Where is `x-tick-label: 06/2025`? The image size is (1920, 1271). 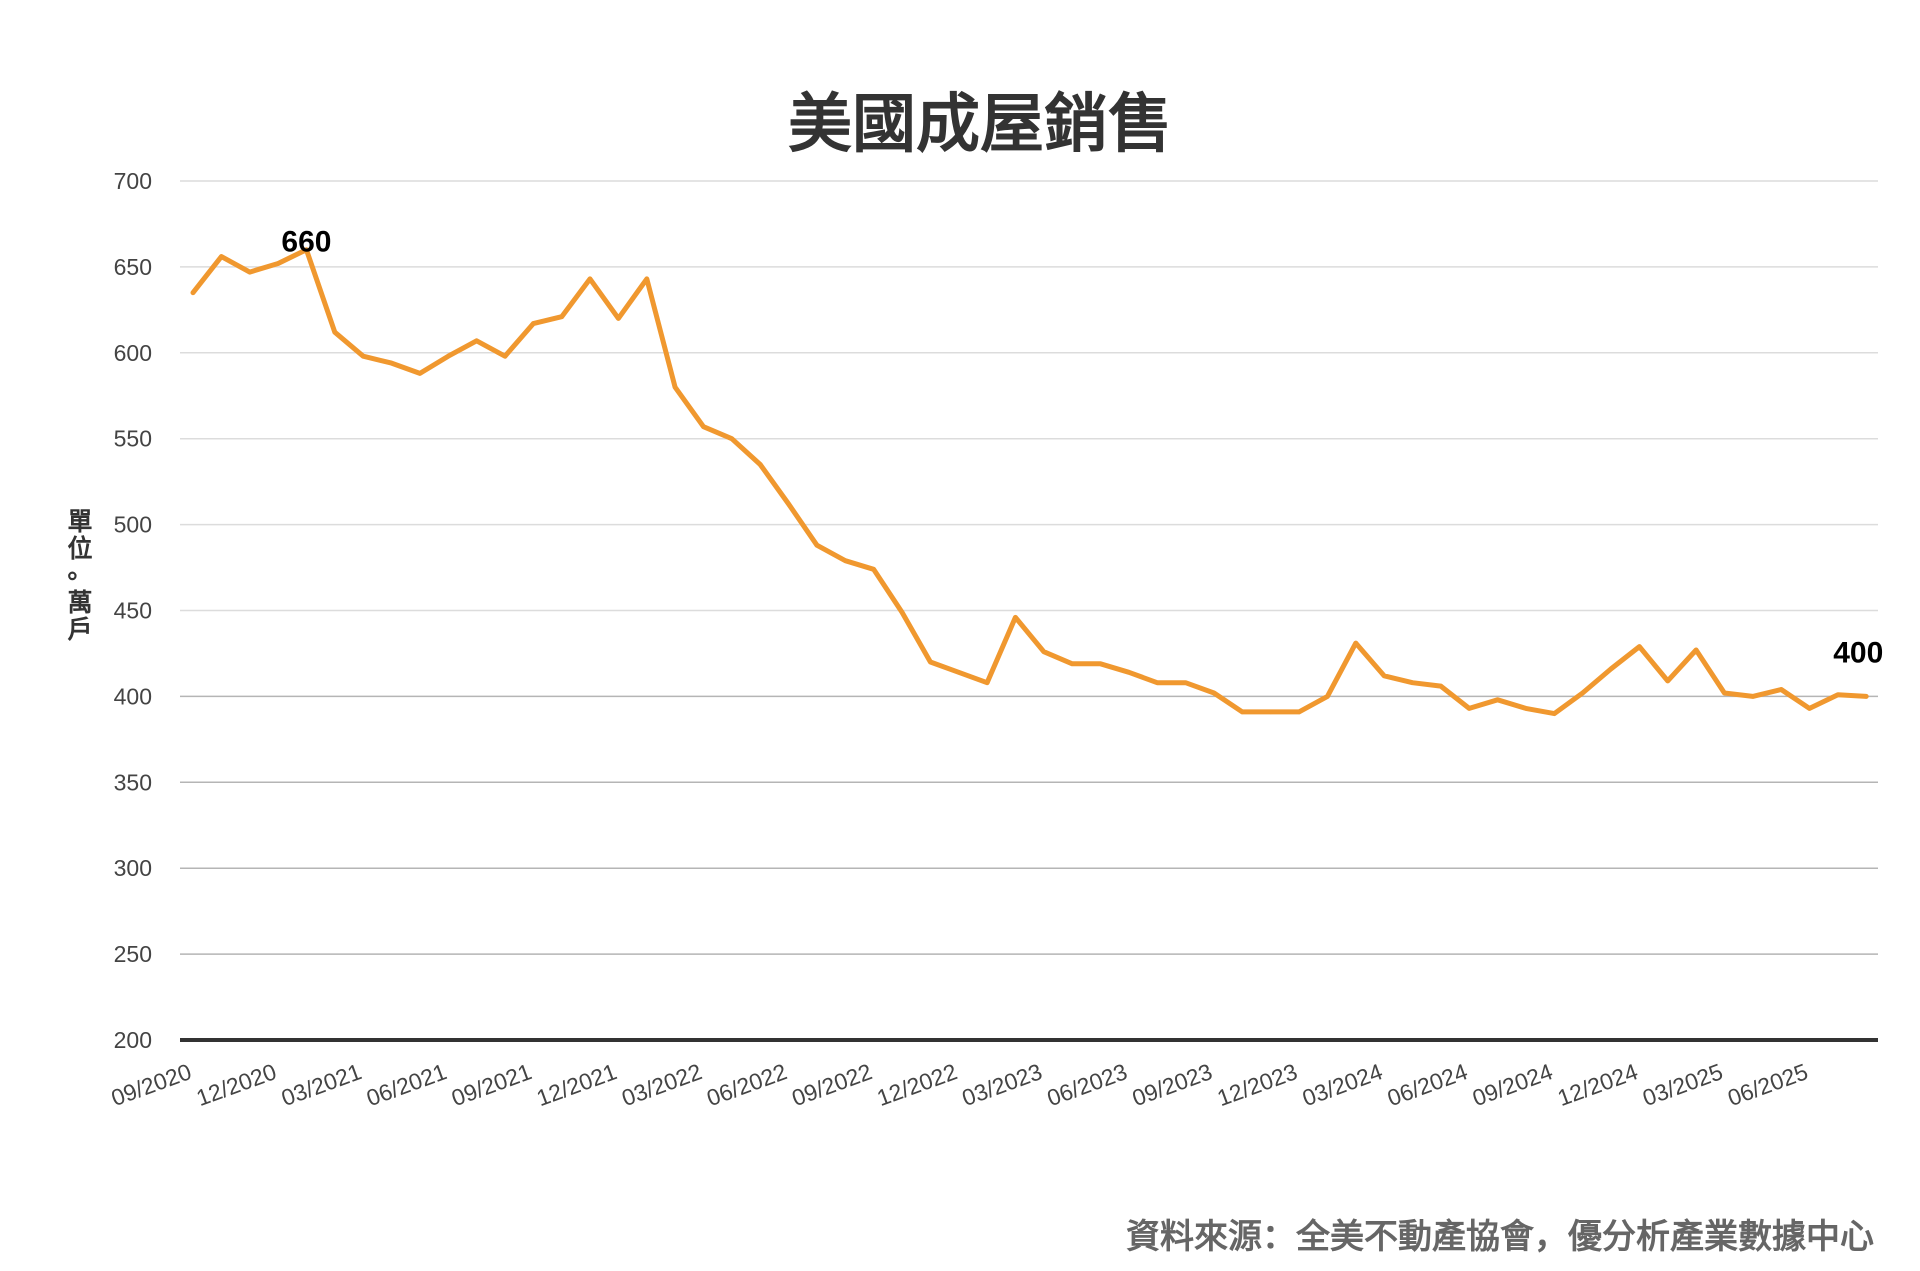
x-tick-label: 06/2025 is located at coordinates (1767, 1084).